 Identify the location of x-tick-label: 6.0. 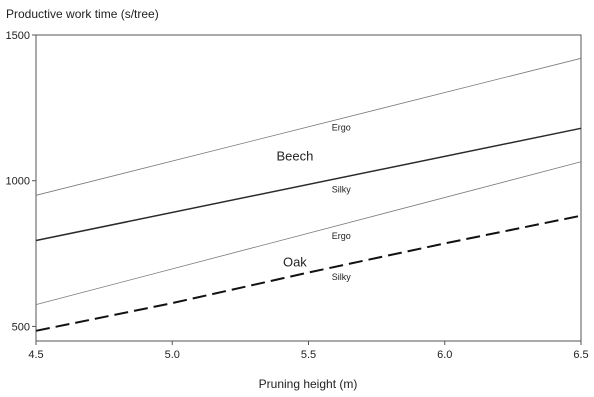
(444, 355).